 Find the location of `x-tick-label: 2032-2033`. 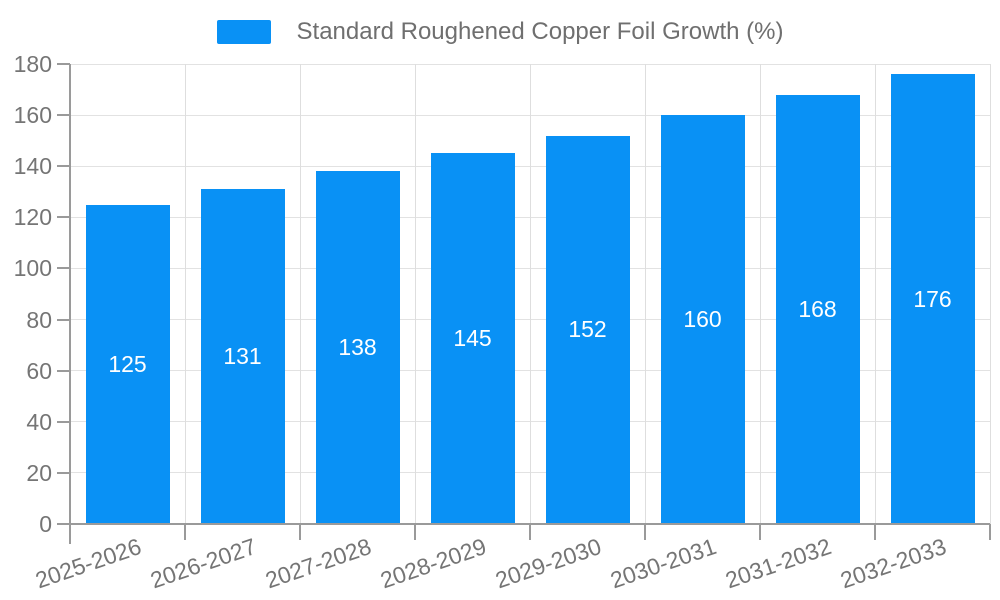

x-tick-label: 2032-2033 is located at coordinates (892, 563).